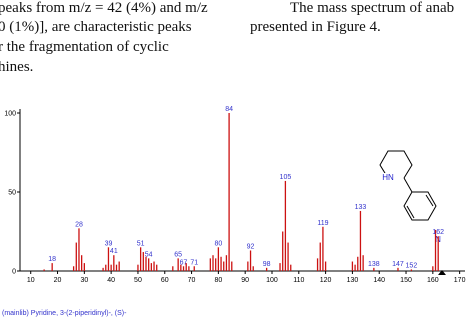 The image size is (474, 321). What do you see at coordinates (398, 264) in the screenshot?
I see `peak-label: 147` at bounding box center [398, 264].